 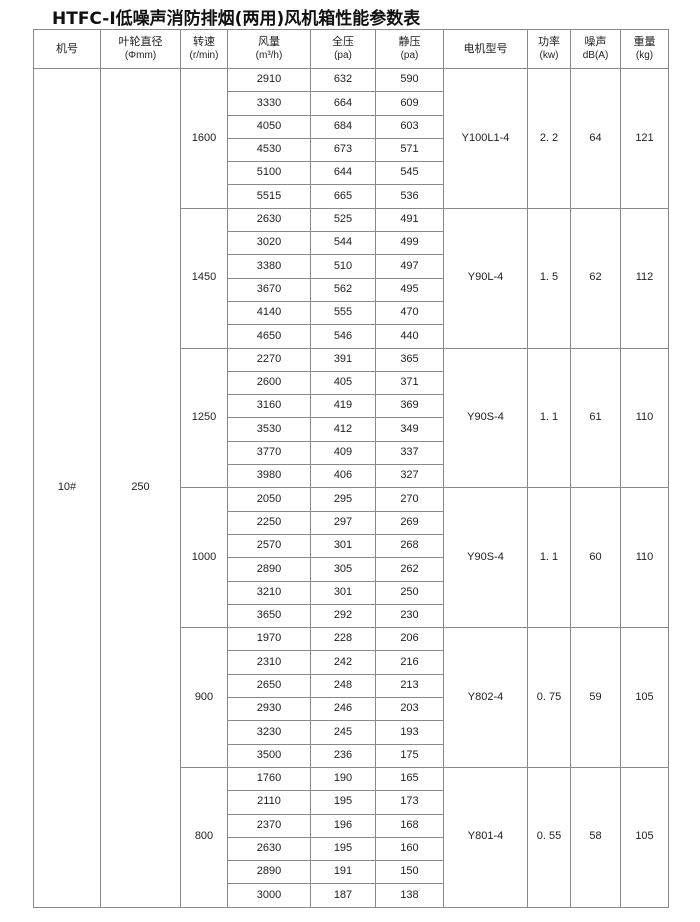 I want to click on cell-air-volume: 2570, so click(x=269, y=546).